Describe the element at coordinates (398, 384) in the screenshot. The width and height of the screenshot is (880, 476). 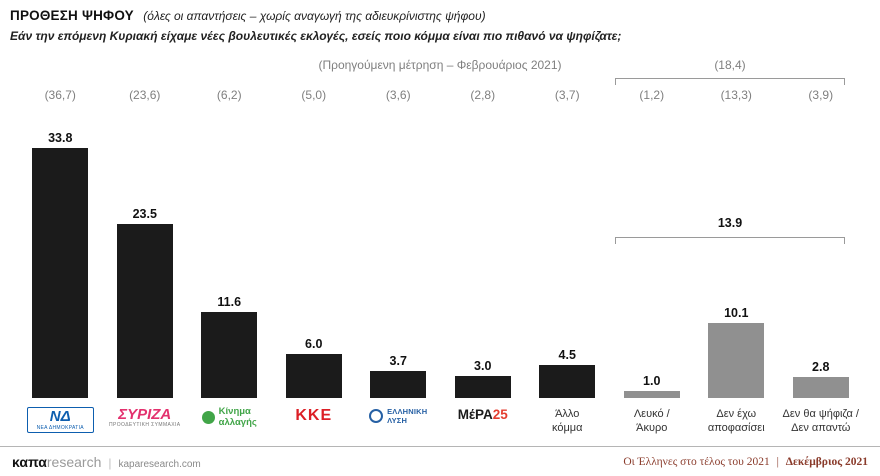
I see `bar-elliniki-lysi` at that location.